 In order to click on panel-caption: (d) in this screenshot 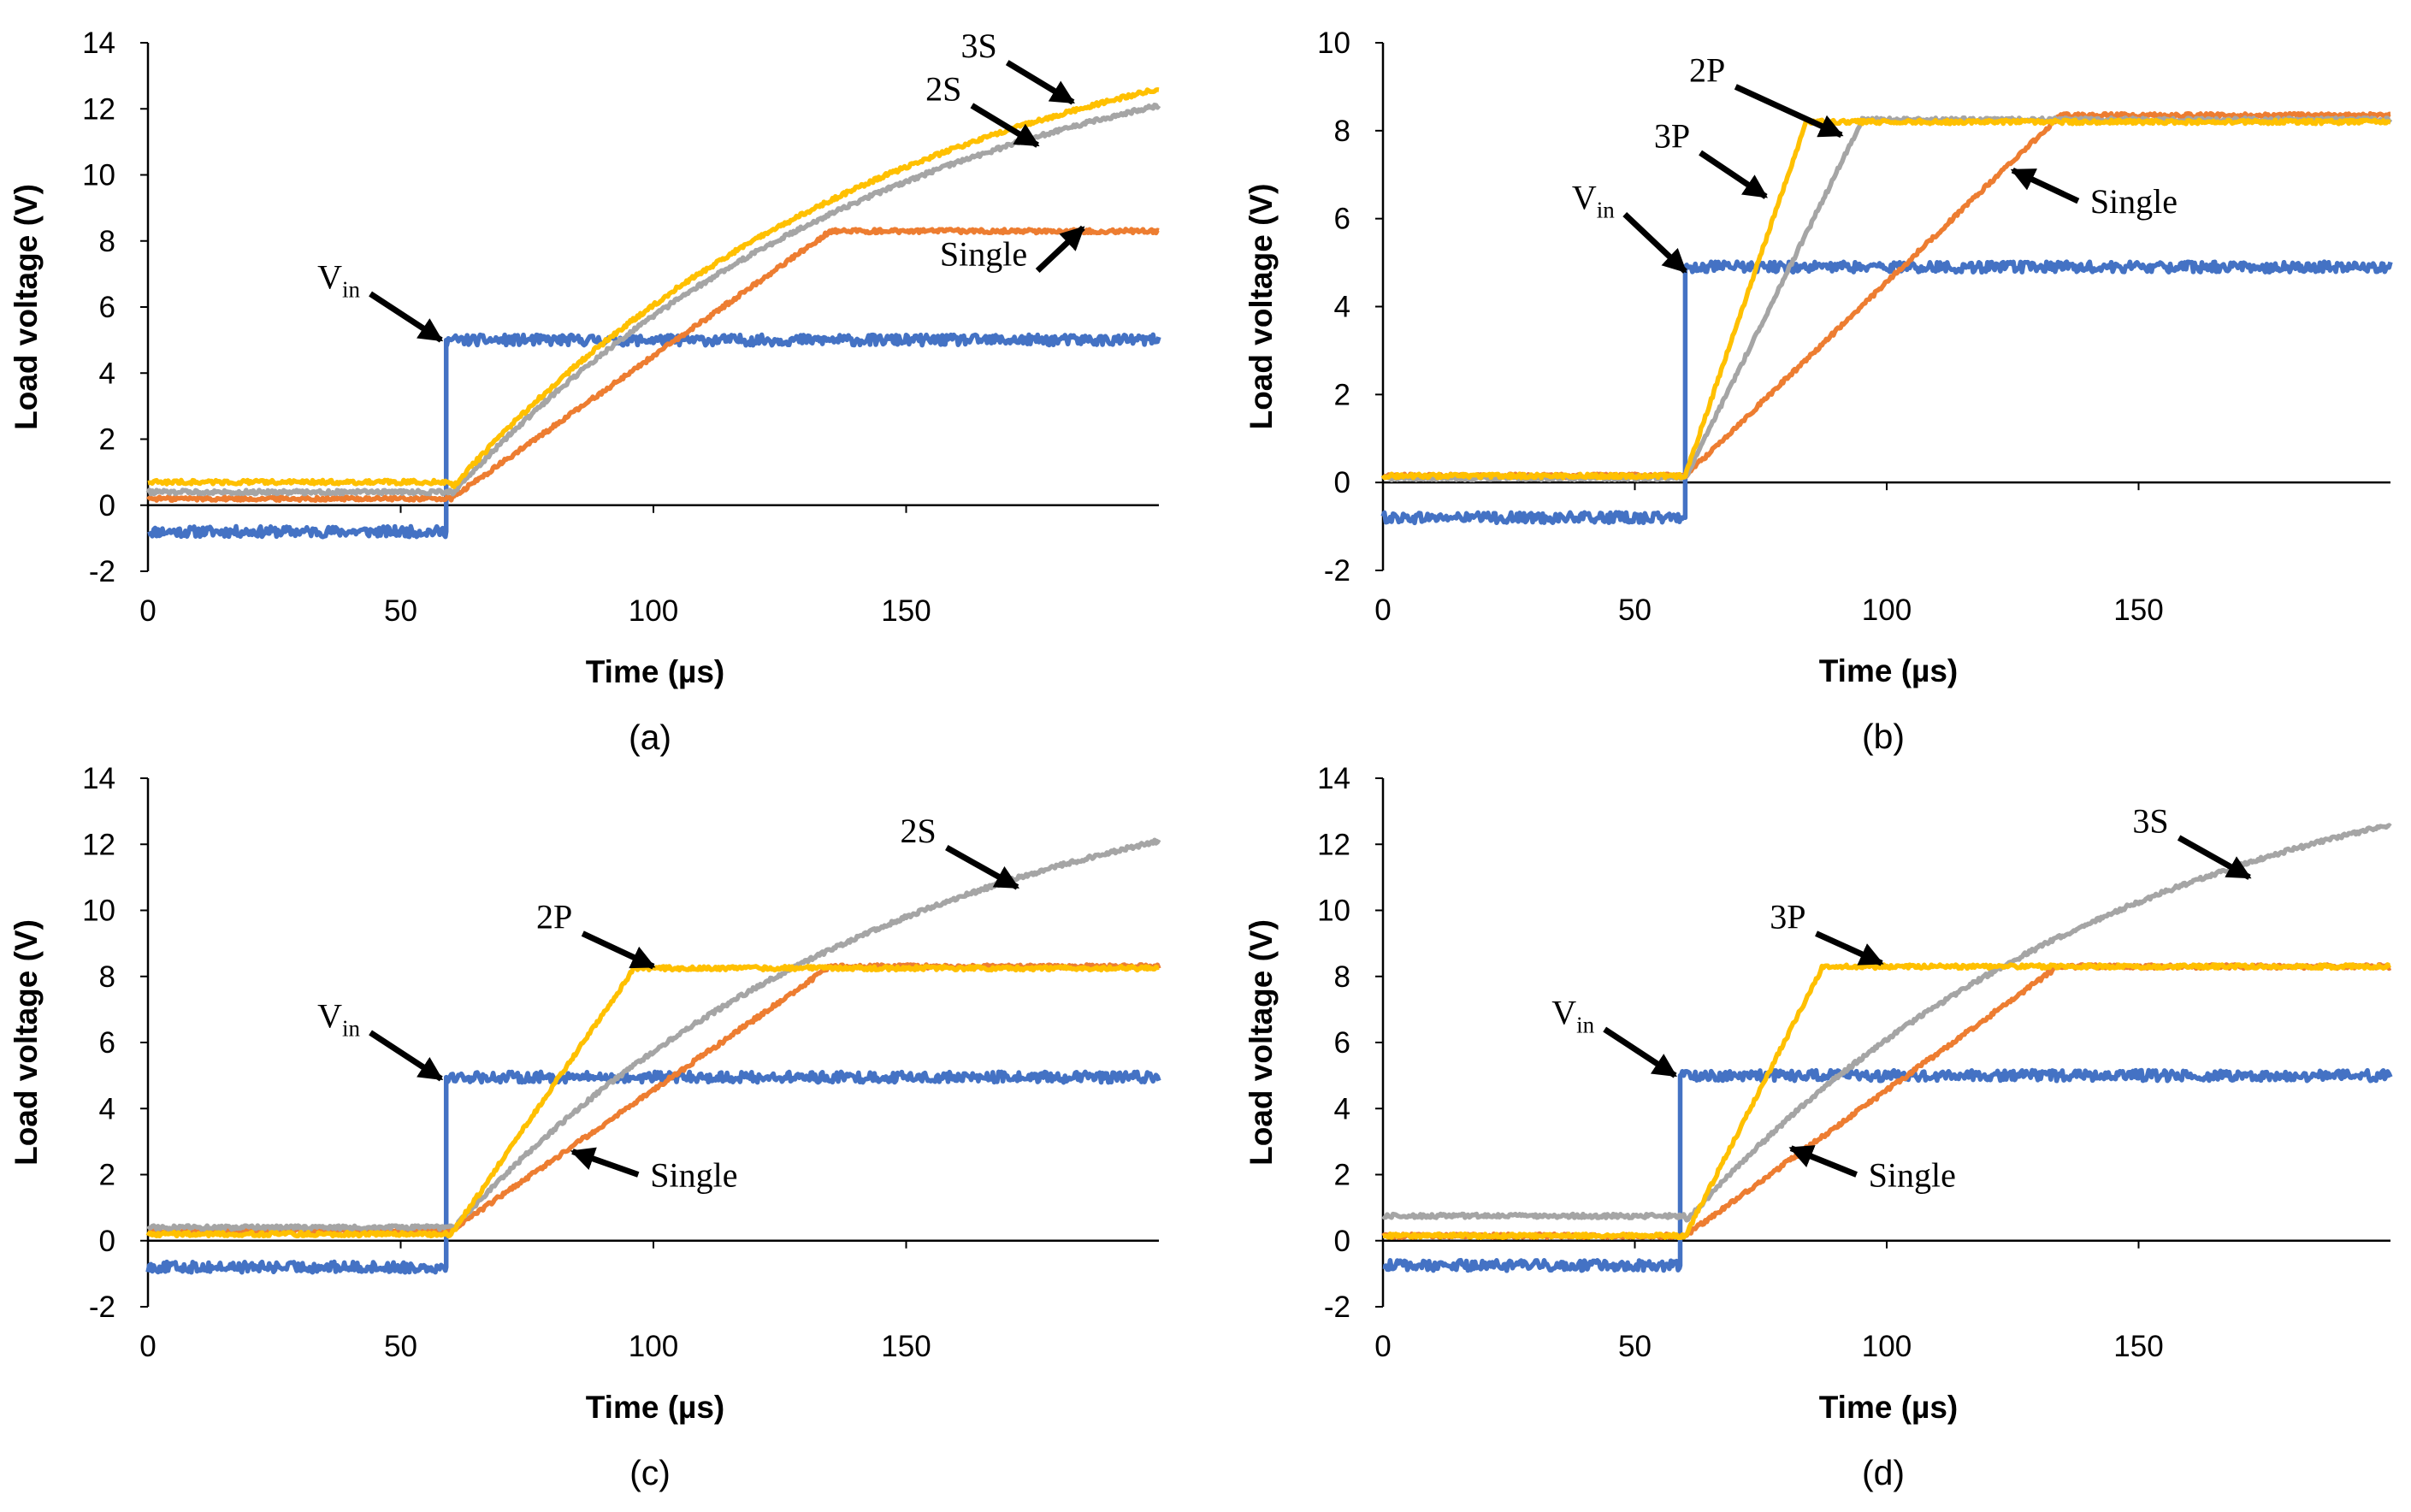, I will do `click(1883, 1472)`.